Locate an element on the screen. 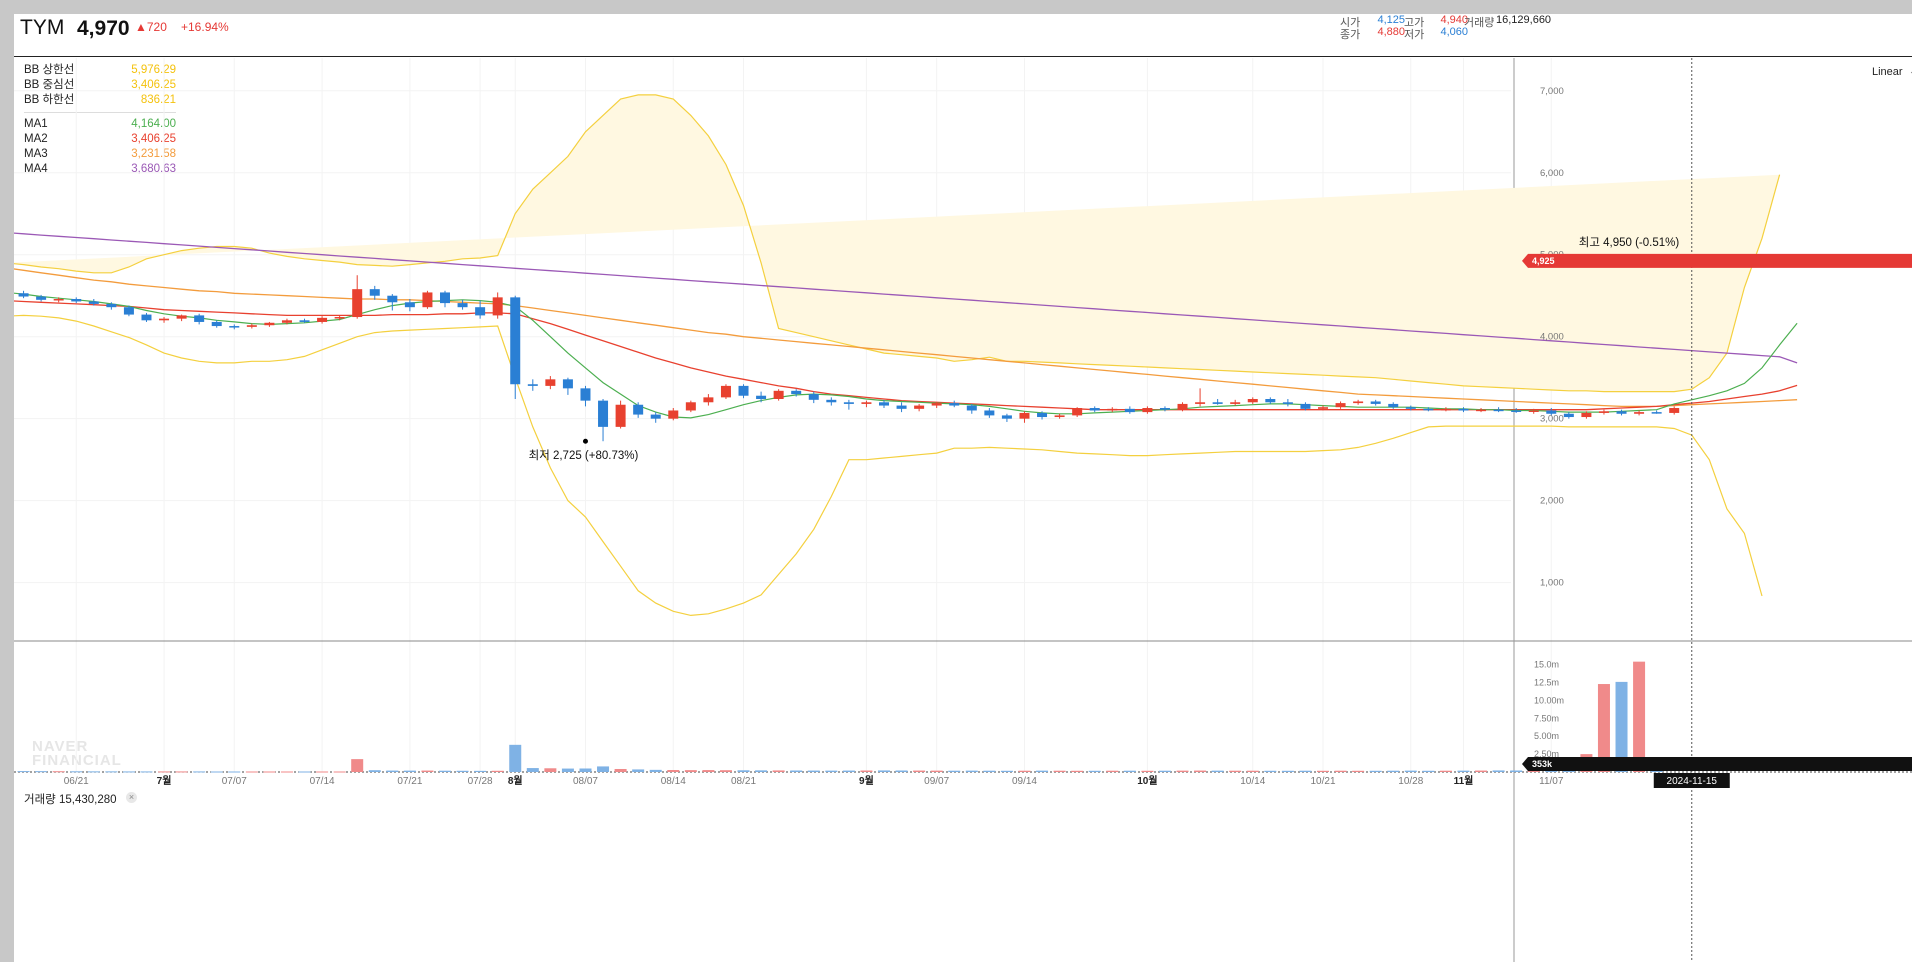 The width and height of the screenshot is (1912, 962). current-volume-tag-label: 353k is located at coordinates (1542, 764).